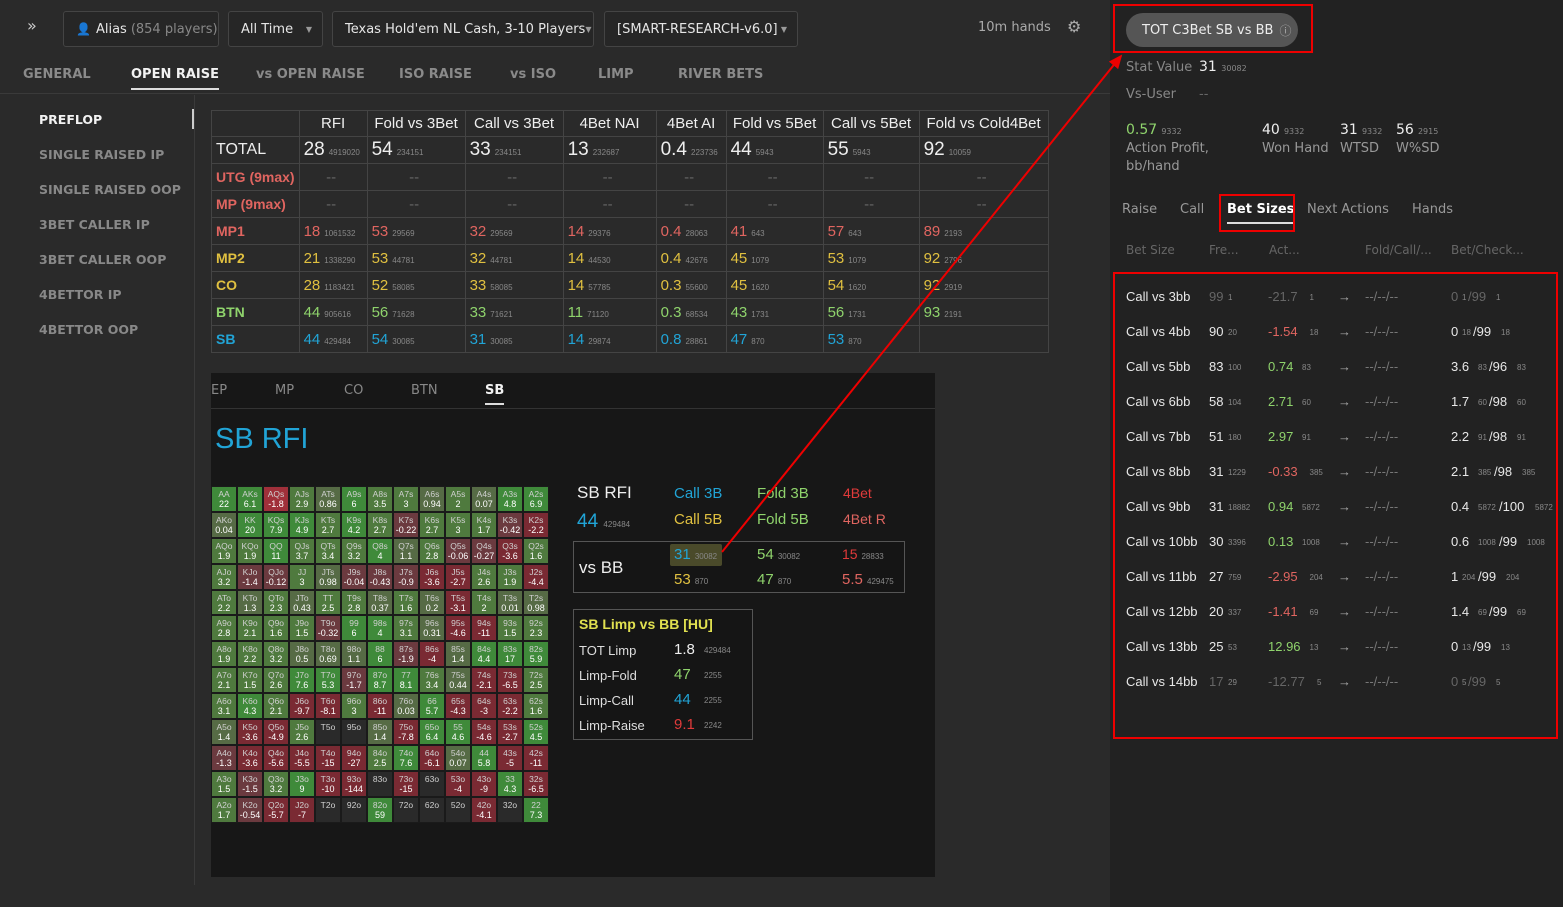  What do you see at coordinates (354, 499) in the screenshot?
I see `hand-cell: A9s 6` at bounding box center [354, 499].